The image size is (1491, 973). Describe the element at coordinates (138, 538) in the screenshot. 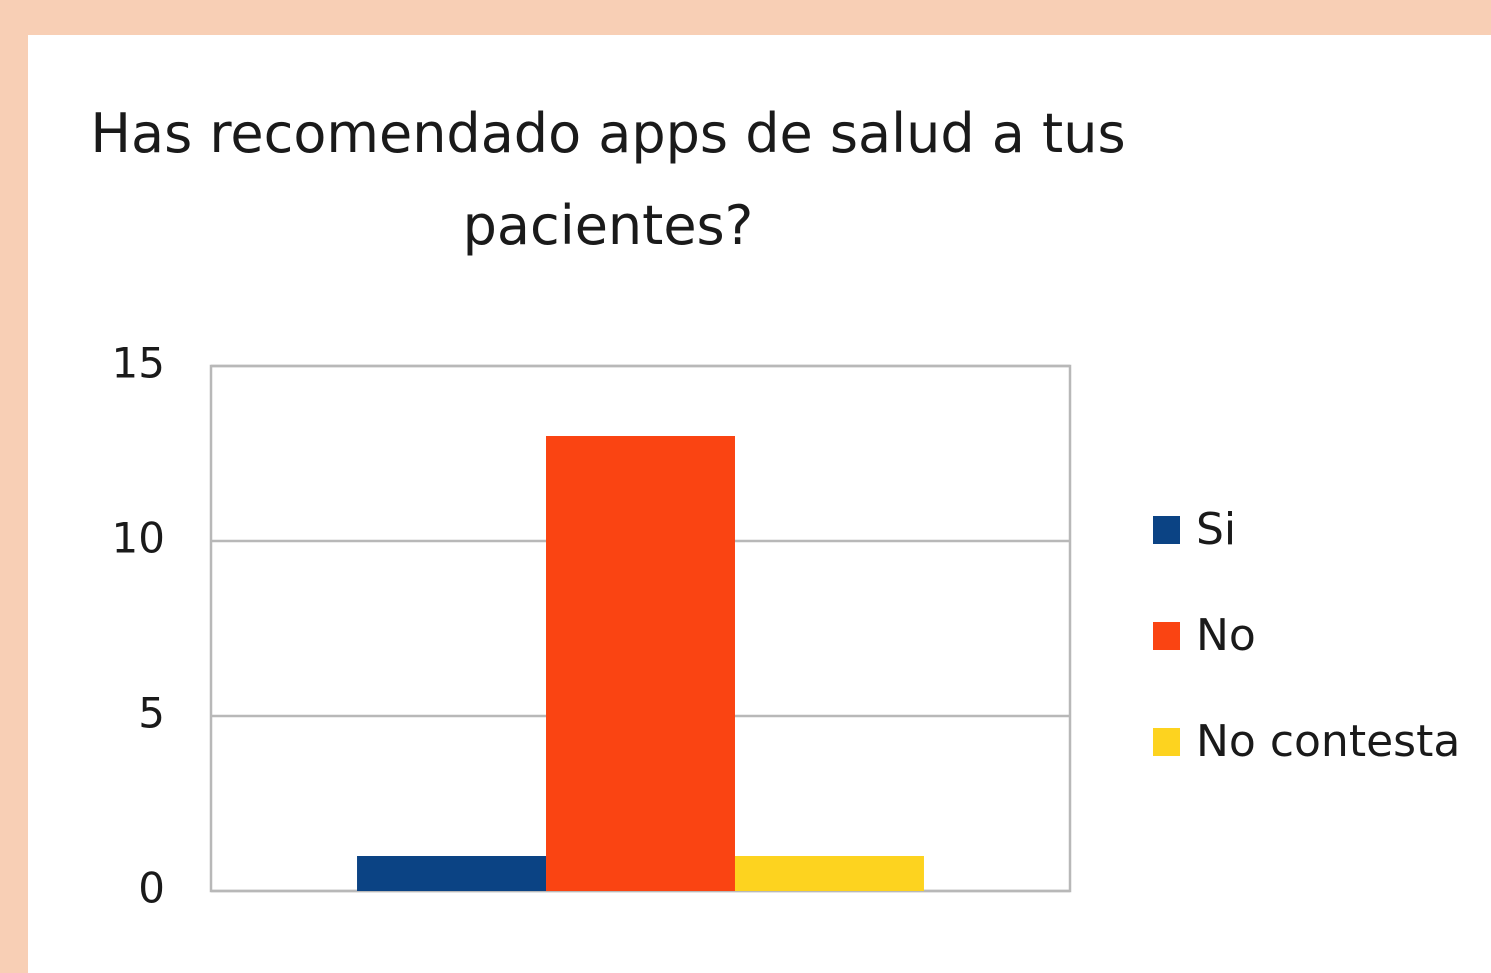

I see `y-tick-label: 10` at that location.